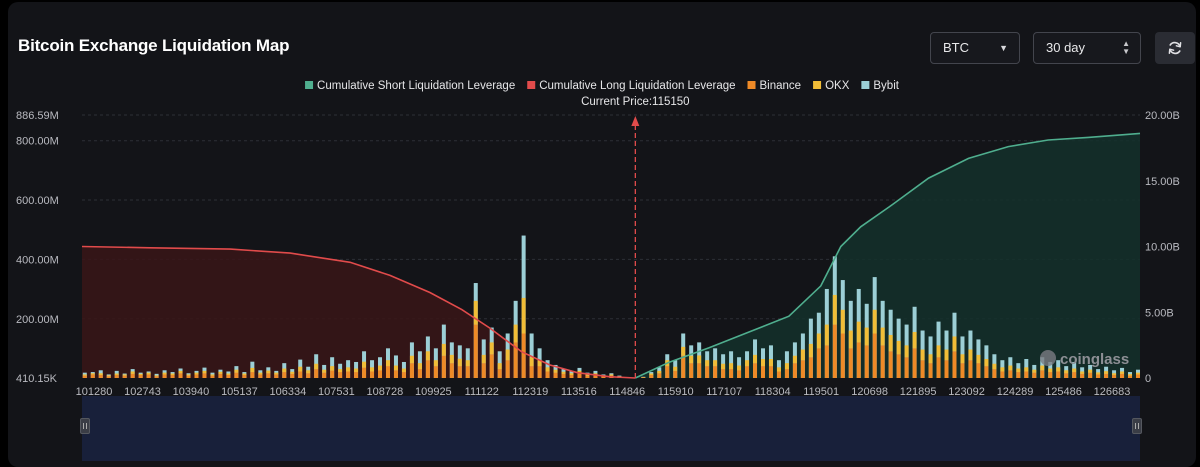 The height and width of the screenshot is (467, 1200). I want to click on period-select: 30 day ▲ ▼, so click(1087, 48).